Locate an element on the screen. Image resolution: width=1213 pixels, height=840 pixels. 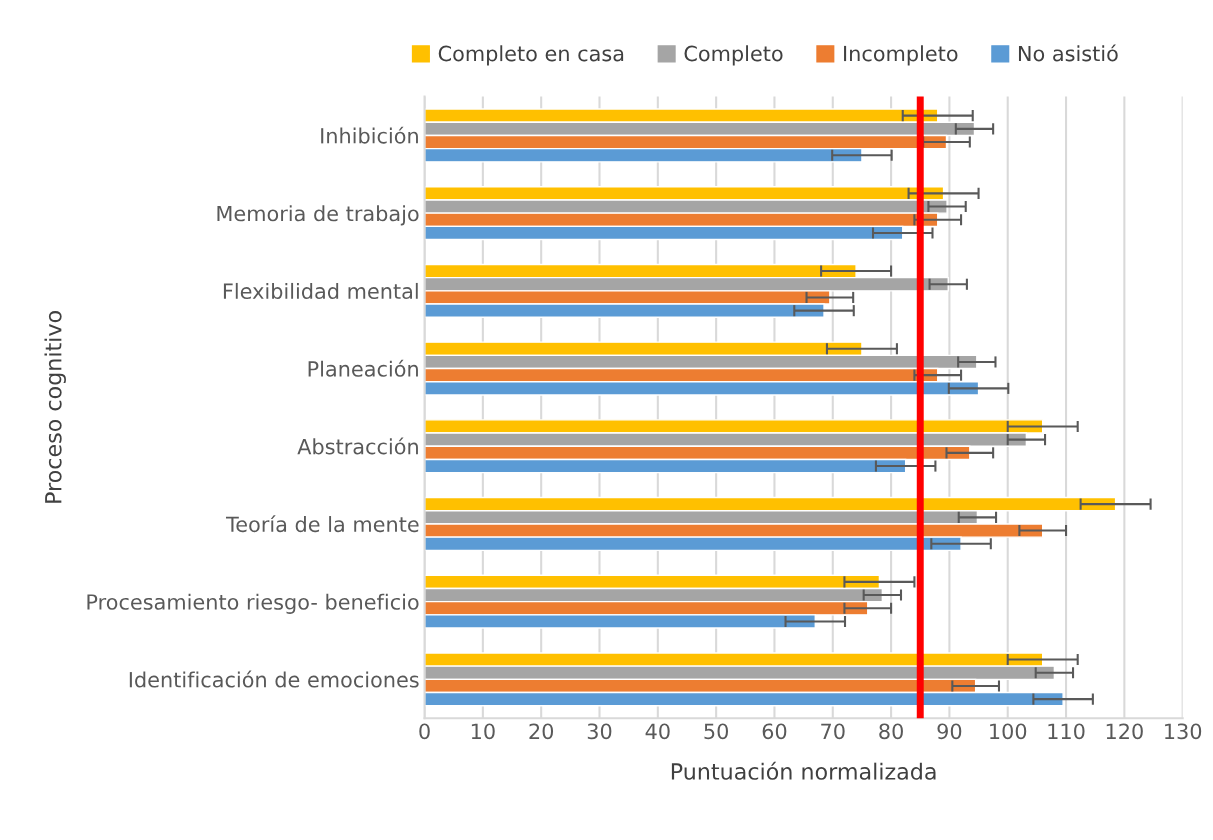
x-tick-label: 90 is located at coordinates (949, 731).